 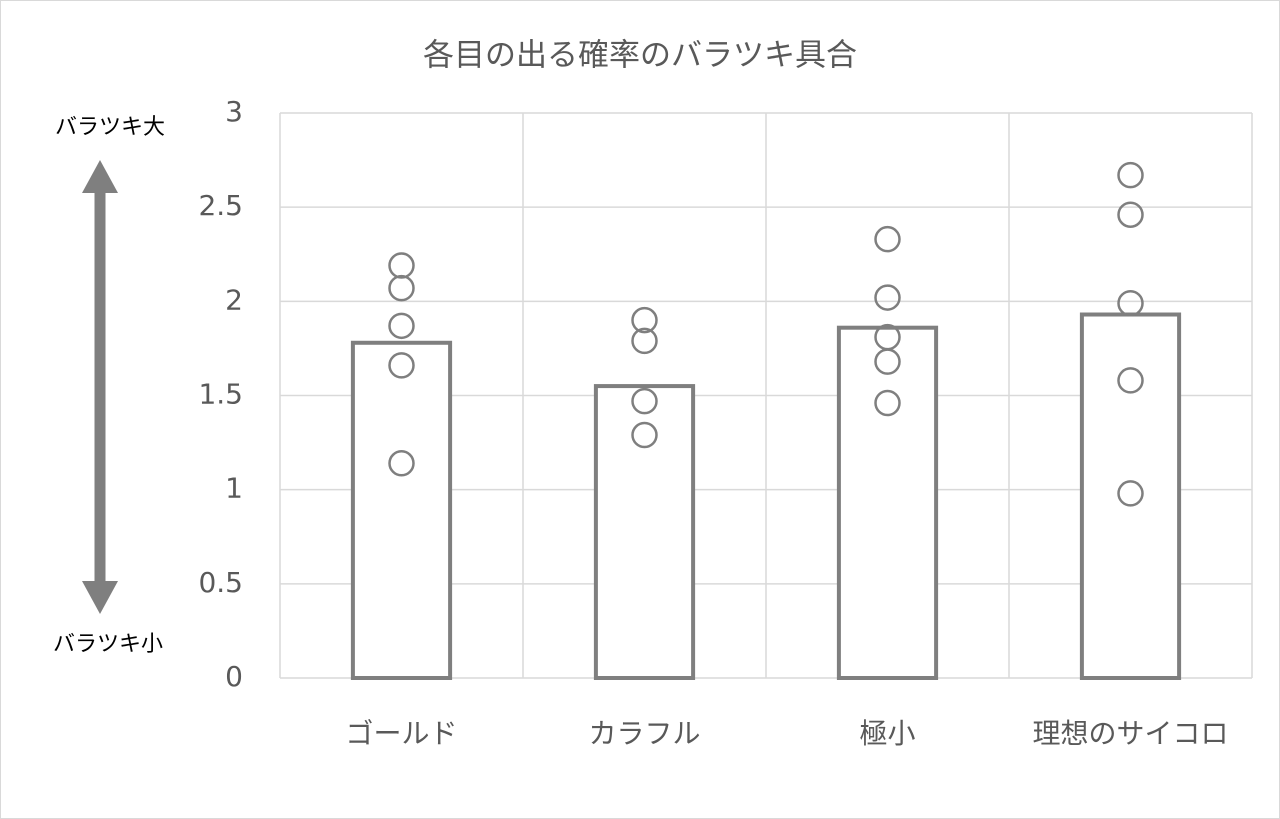 What do you see at coordinates (1130, 733) in the screenshot?
I see `x-tick-label: 理想のサイコロ` at bounding box center [1130, 733].